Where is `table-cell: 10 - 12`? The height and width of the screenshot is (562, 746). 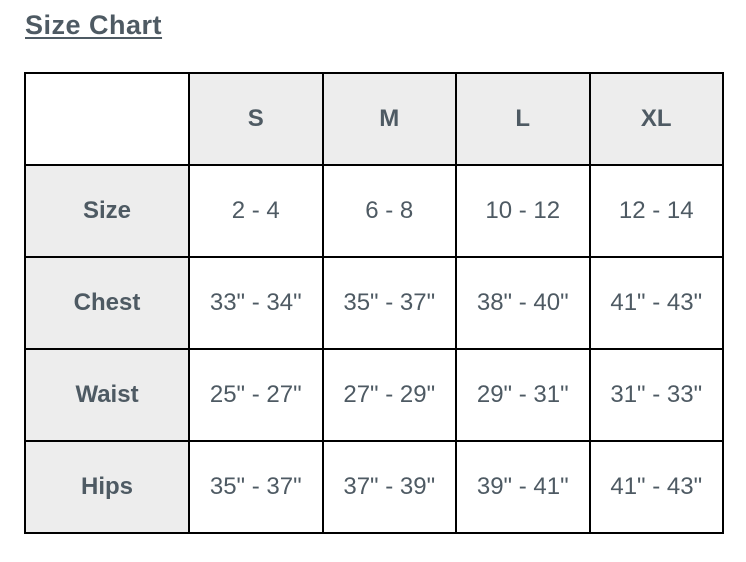 table-cell: 10 - 12 is located at coordinates (523, 211).